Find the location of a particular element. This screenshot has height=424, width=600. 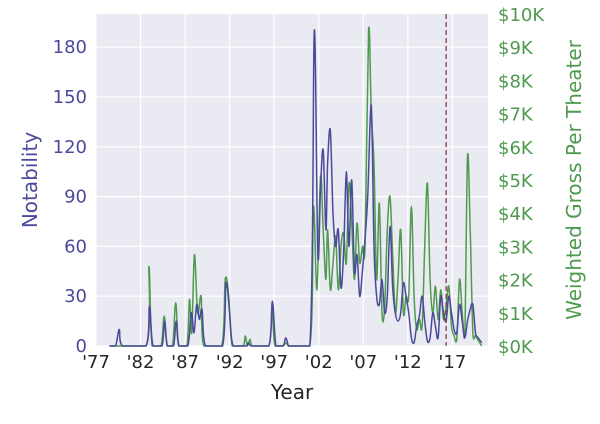

right-y-tick-label: $3K is located at coordinates (516, 247).